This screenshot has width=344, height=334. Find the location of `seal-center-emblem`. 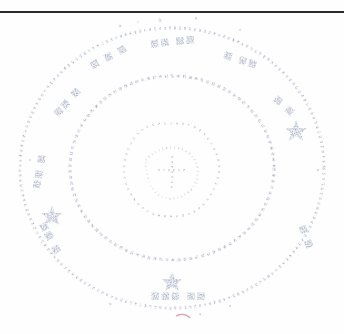

seal-center-emblem is located at coordinates (171, 170).